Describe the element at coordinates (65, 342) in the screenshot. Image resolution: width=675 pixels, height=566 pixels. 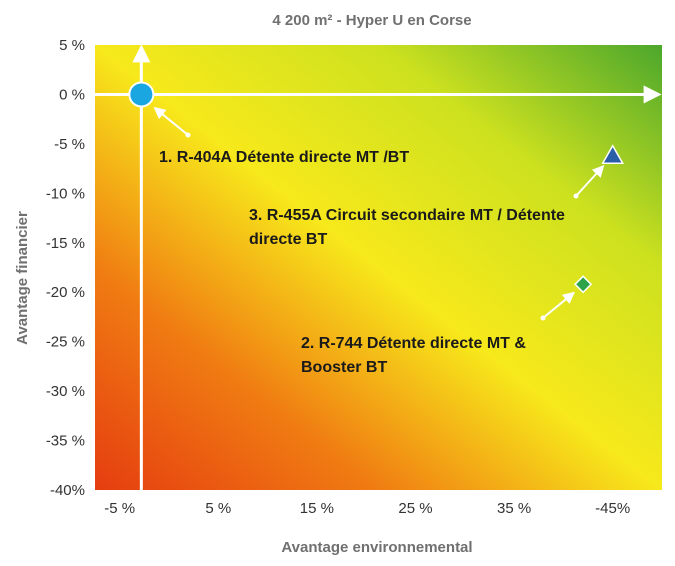
I see `y-tick-label: -25 %` at that location.